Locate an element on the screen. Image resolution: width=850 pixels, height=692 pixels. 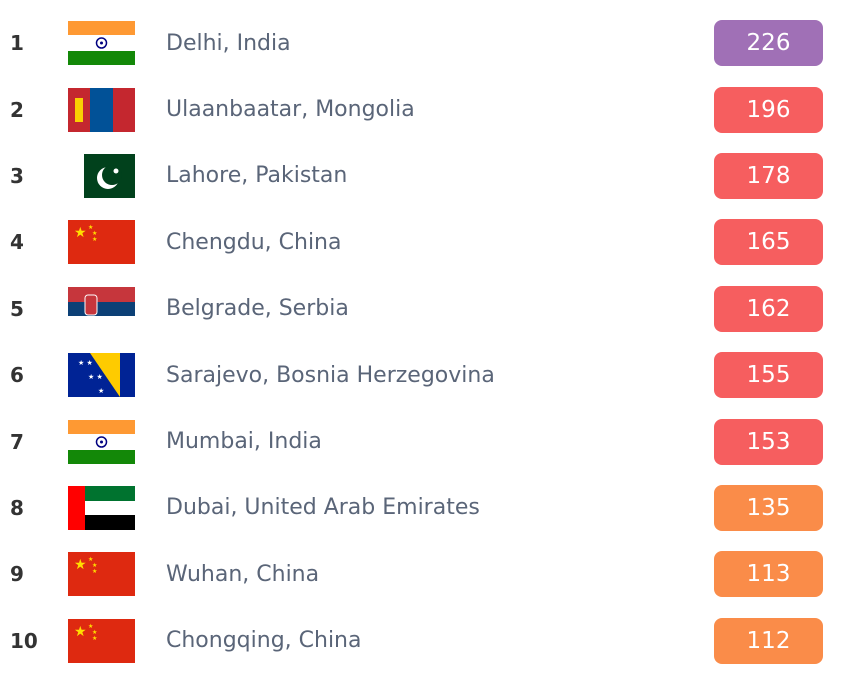
city-row: 10 ★ ★ ★ ★ Chongqing, China 112 is located at coordinates (425, 641).